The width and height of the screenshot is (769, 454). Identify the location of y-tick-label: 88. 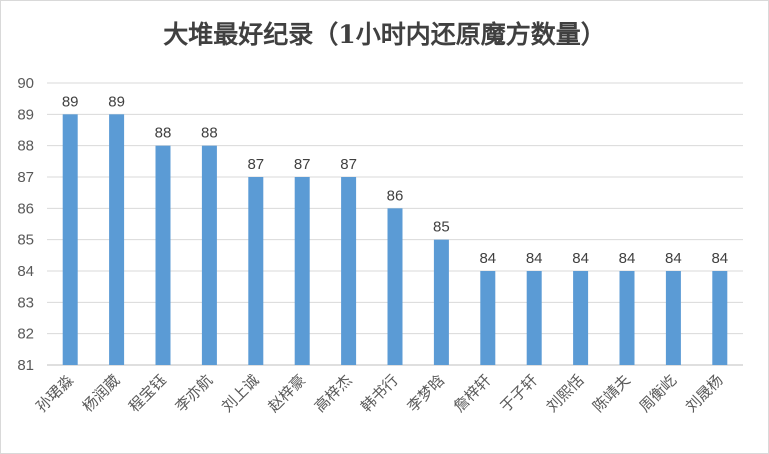
(25, 146).